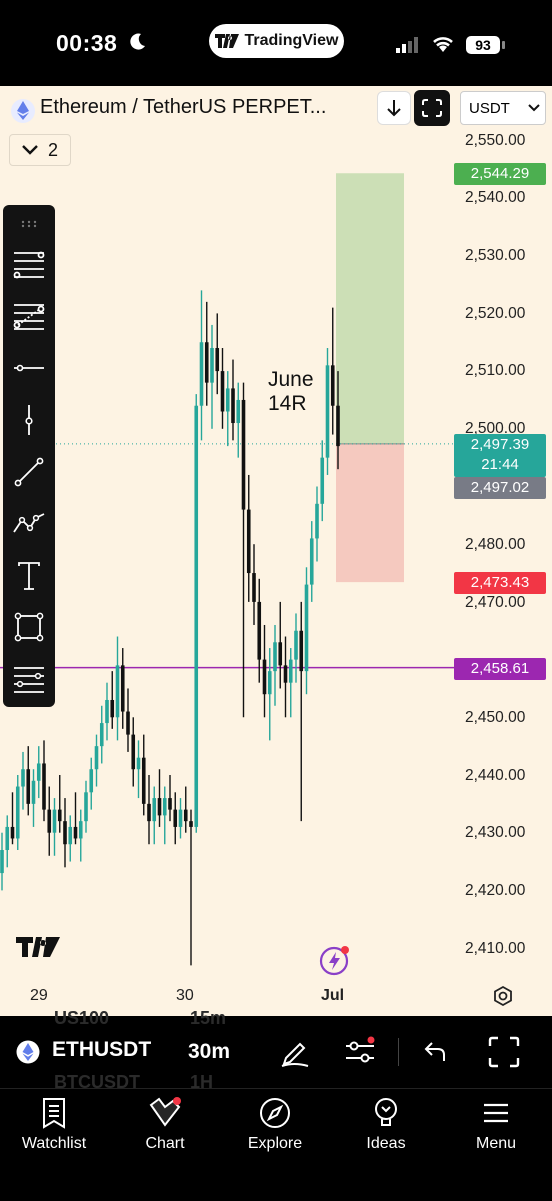 This screenshot has width=552, height=1201. What do you see at coordinates (370, 513) in the screenshot?
I see `stop-zone` at bounding box center [370, 513].